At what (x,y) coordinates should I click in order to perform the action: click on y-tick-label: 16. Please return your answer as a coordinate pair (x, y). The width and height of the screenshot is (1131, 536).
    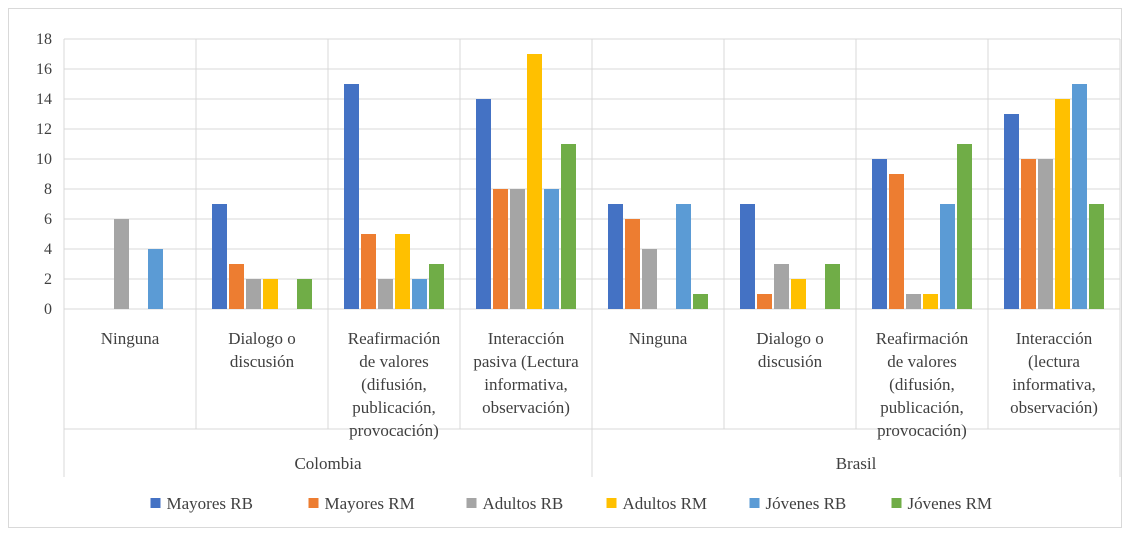
    Looking at the image, I should click on (44, 69).